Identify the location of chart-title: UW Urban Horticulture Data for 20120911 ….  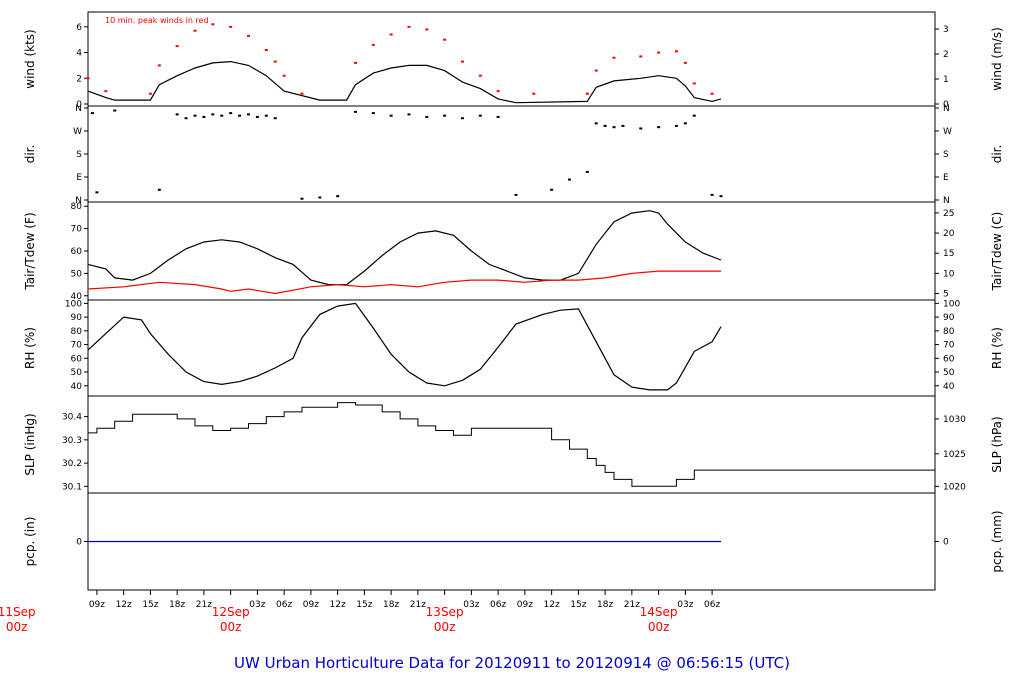
(512, 663).